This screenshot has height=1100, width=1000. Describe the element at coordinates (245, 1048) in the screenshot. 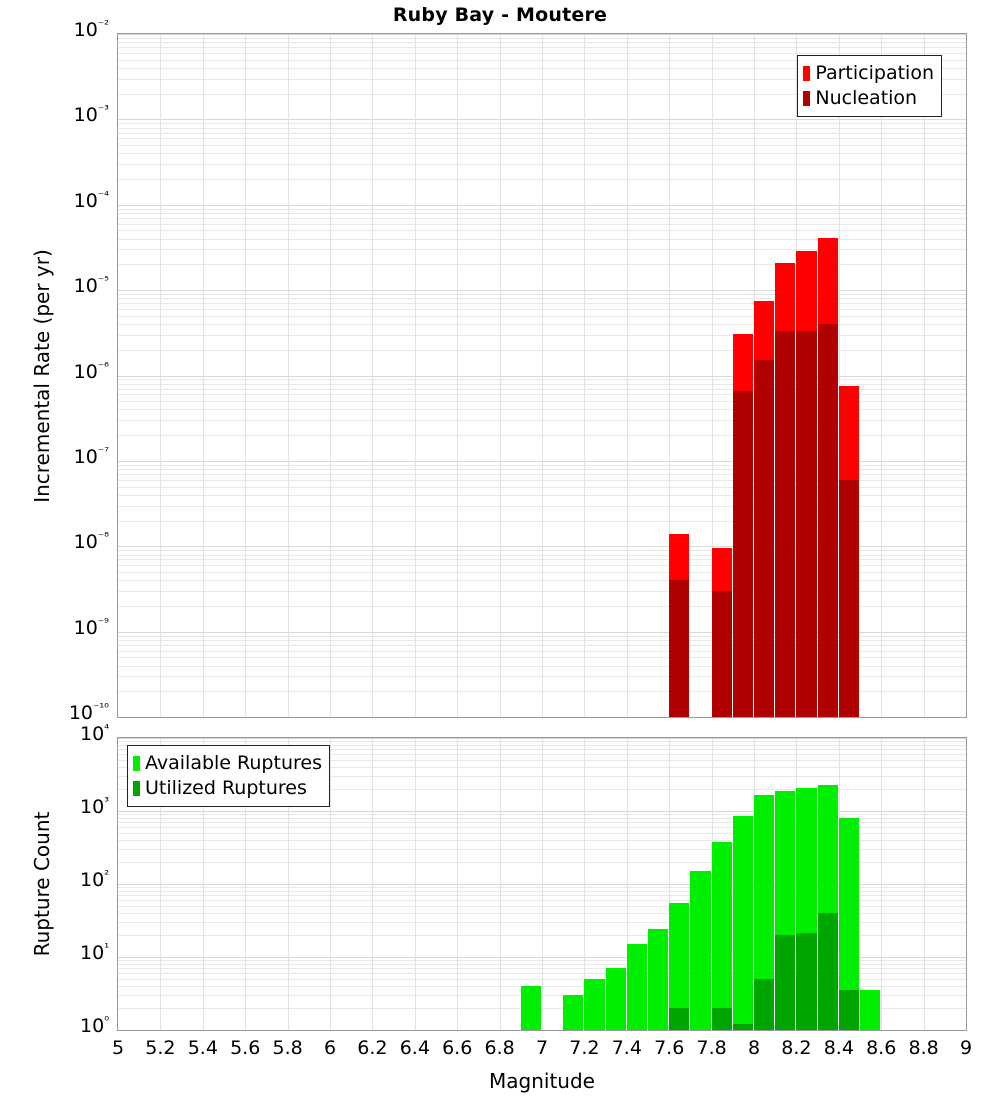

I see `x-tick-label: 5.6` at that location.